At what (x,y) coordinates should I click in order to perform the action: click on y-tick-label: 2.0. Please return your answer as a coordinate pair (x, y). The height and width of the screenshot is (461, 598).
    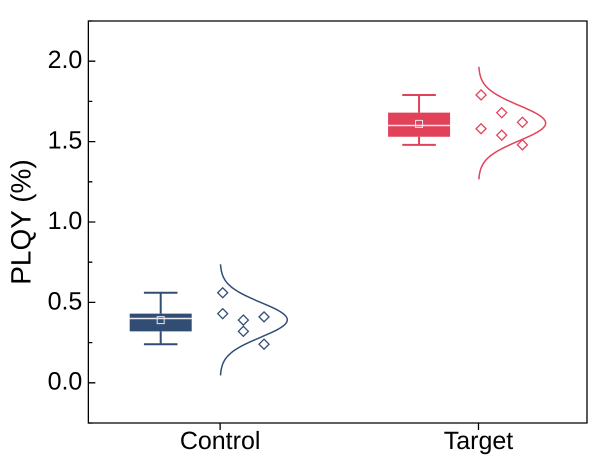
    Looking at the image, I should click on (65, 60).